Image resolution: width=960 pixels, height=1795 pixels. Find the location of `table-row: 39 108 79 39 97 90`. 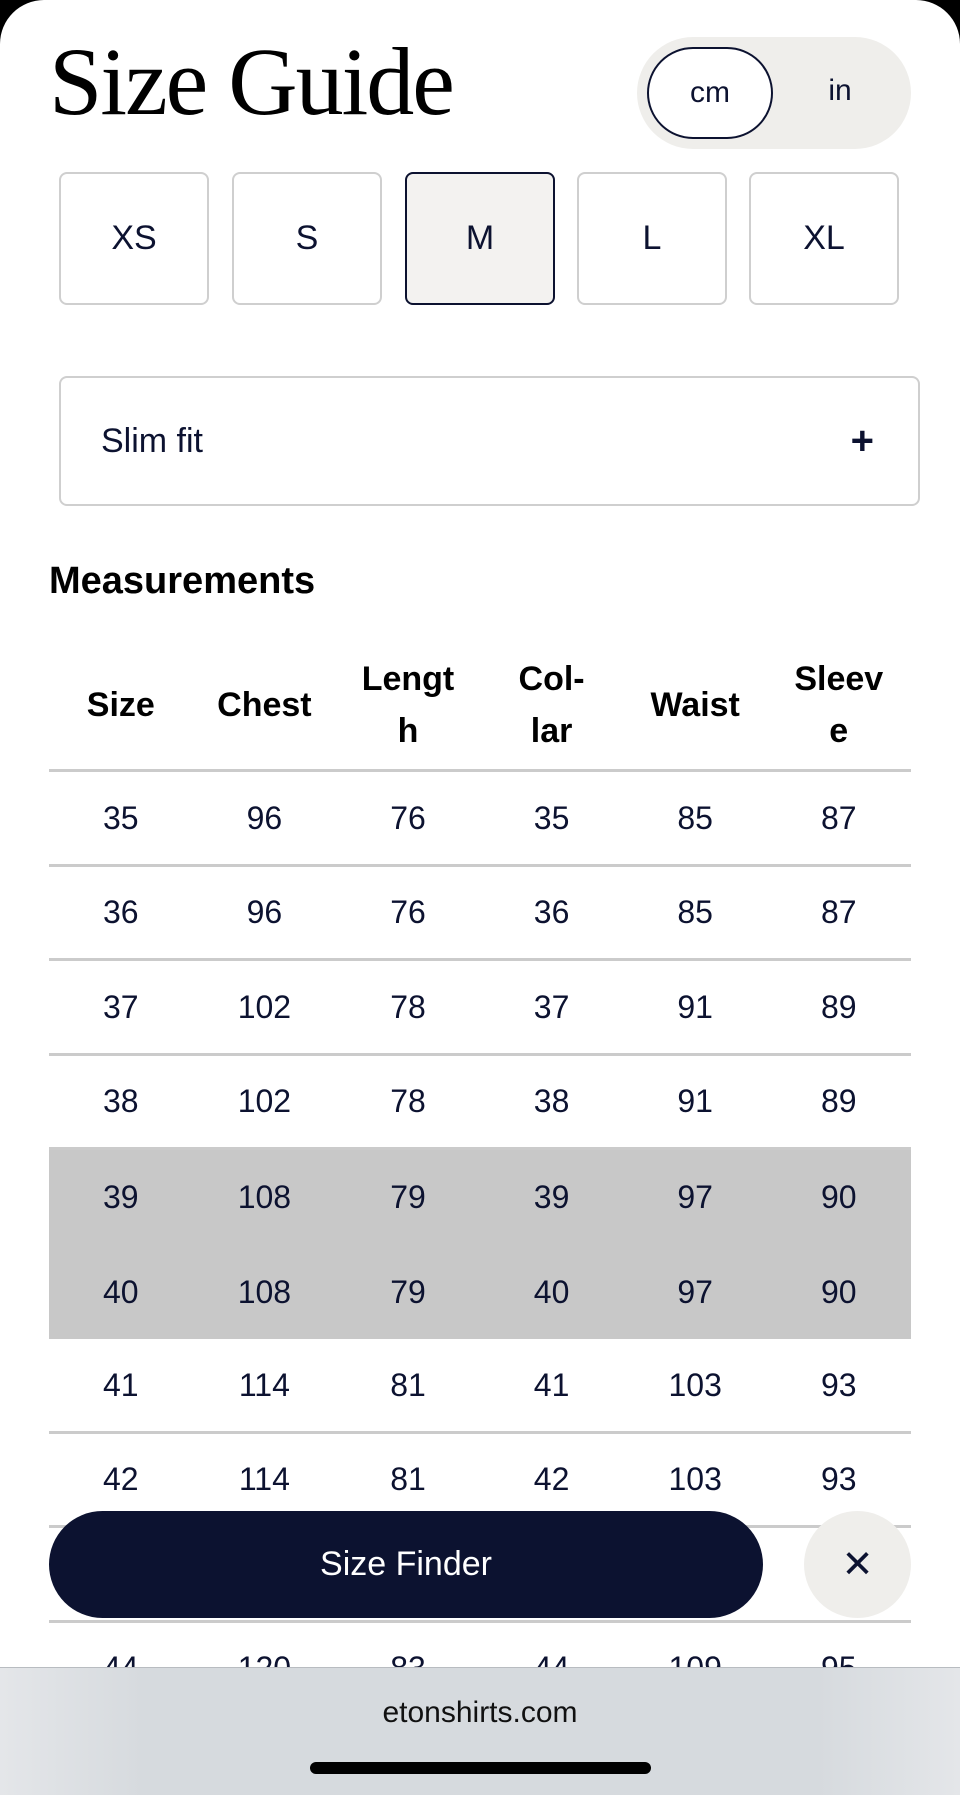

table-row: 39 108 79 39 97 90 is located at coordinates (480, 1197).